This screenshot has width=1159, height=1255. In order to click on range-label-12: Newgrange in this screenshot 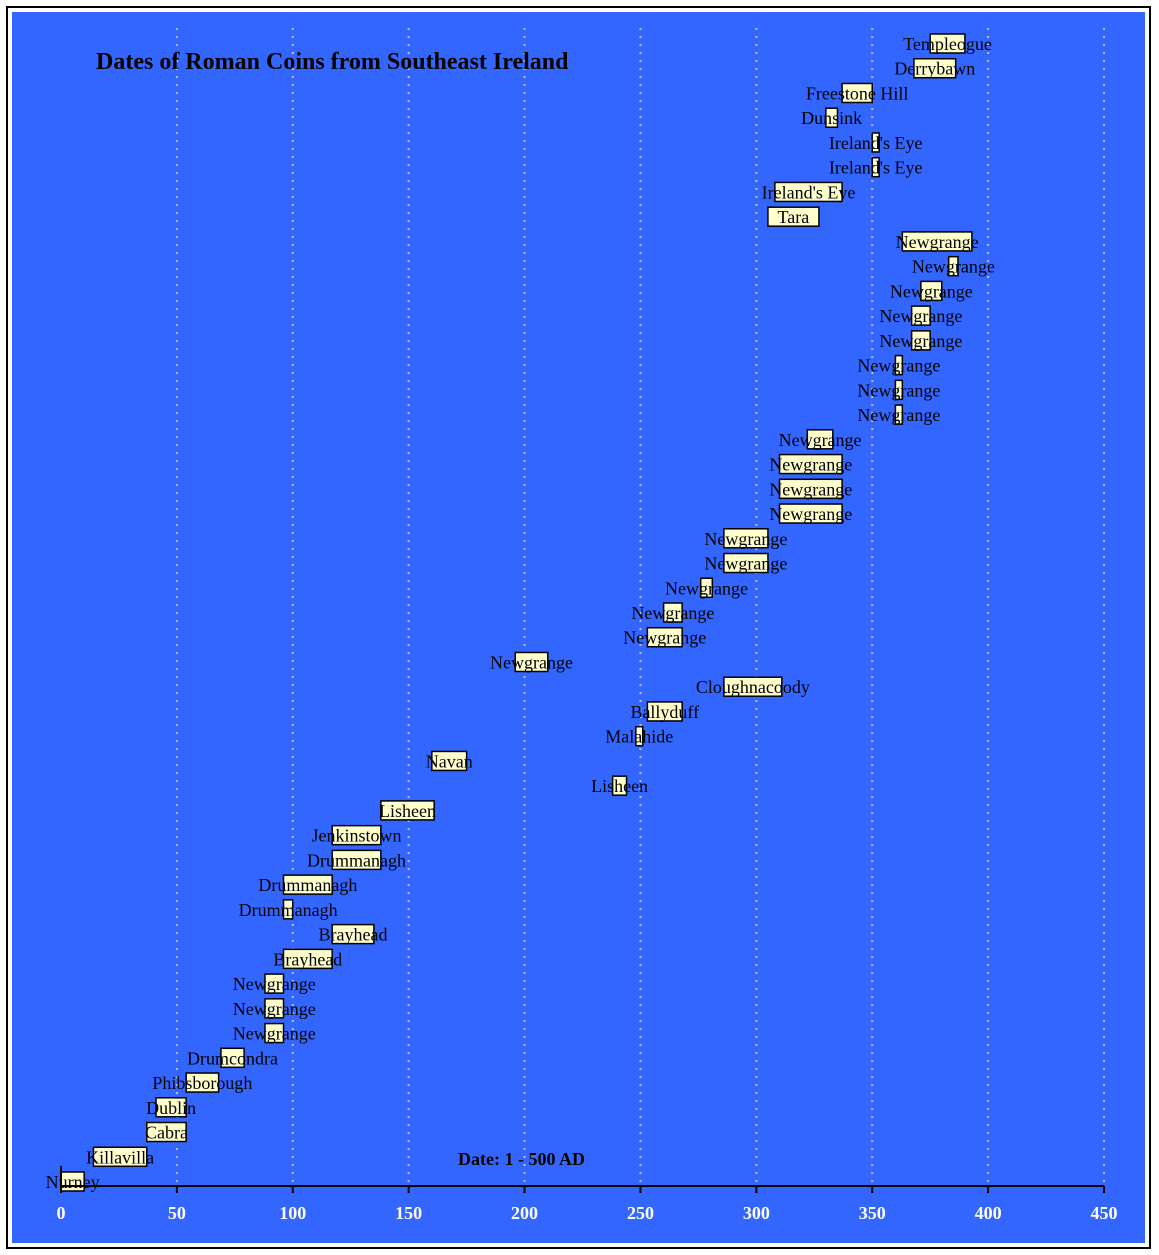, I will do `click(920, 341)`.